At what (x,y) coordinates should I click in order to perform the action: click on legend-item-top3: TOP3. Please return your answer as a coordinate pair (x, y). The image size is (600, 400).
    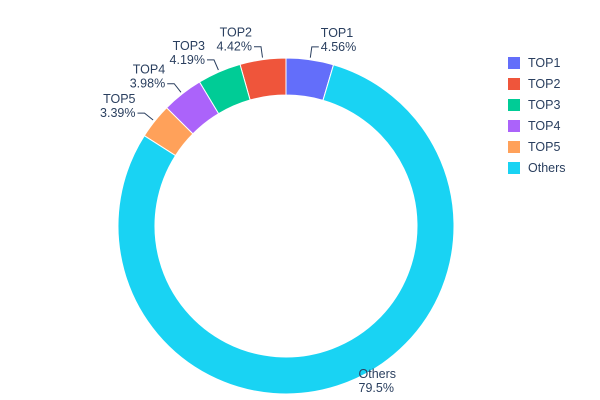
    Looking at the image, I should click on (537, 105).